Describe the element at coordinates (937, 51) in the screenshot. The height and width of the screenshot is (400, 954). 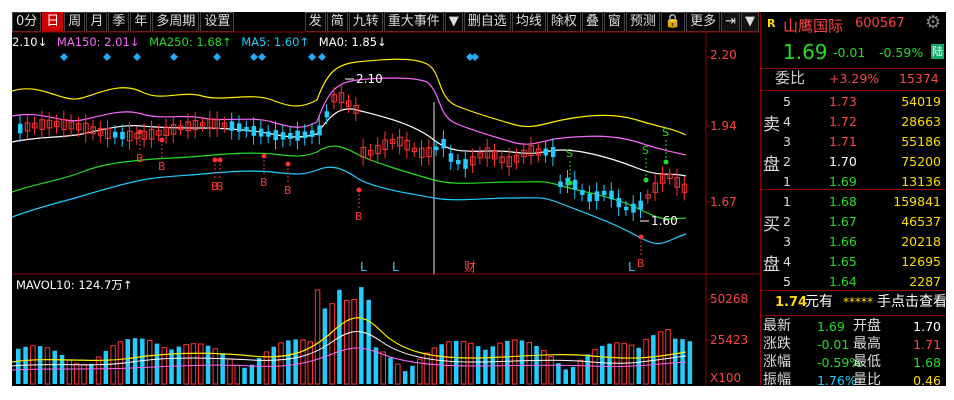
I see `market-tag: 陆` at that location.